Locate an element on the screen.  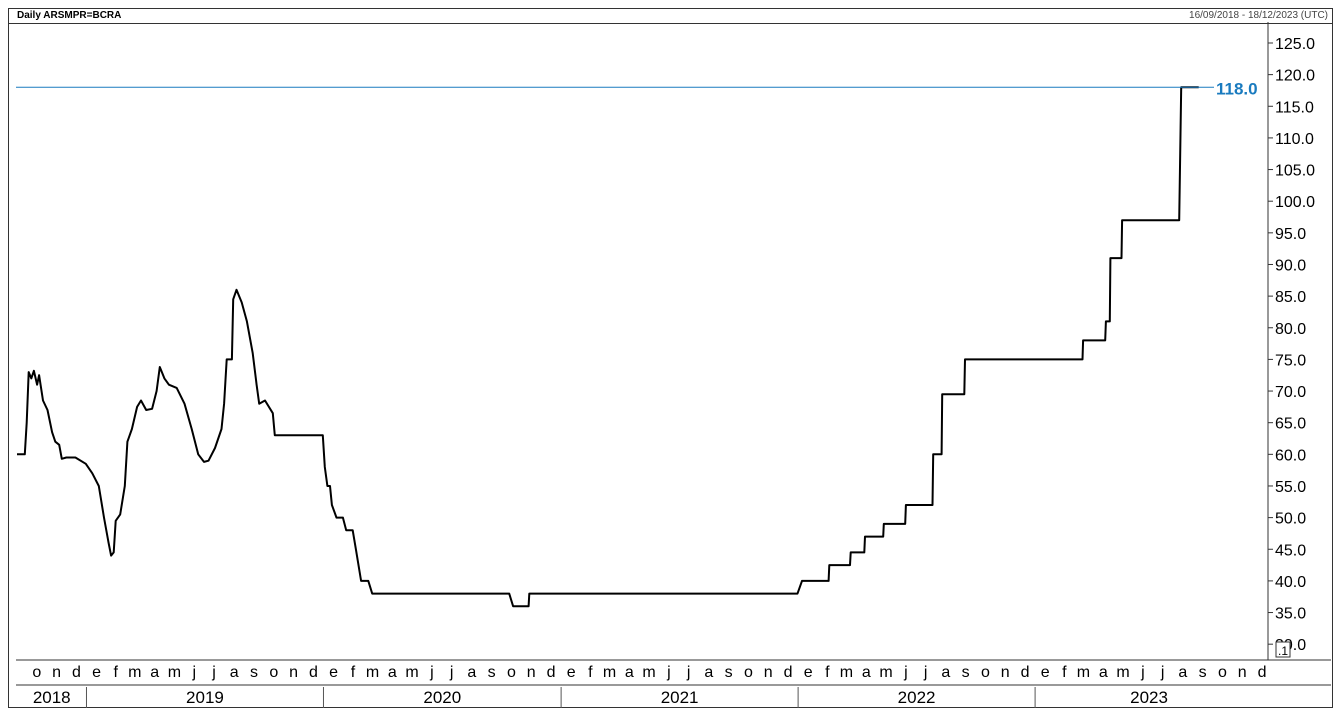
year-label: 2023 is located at coordinates (1149, 697).